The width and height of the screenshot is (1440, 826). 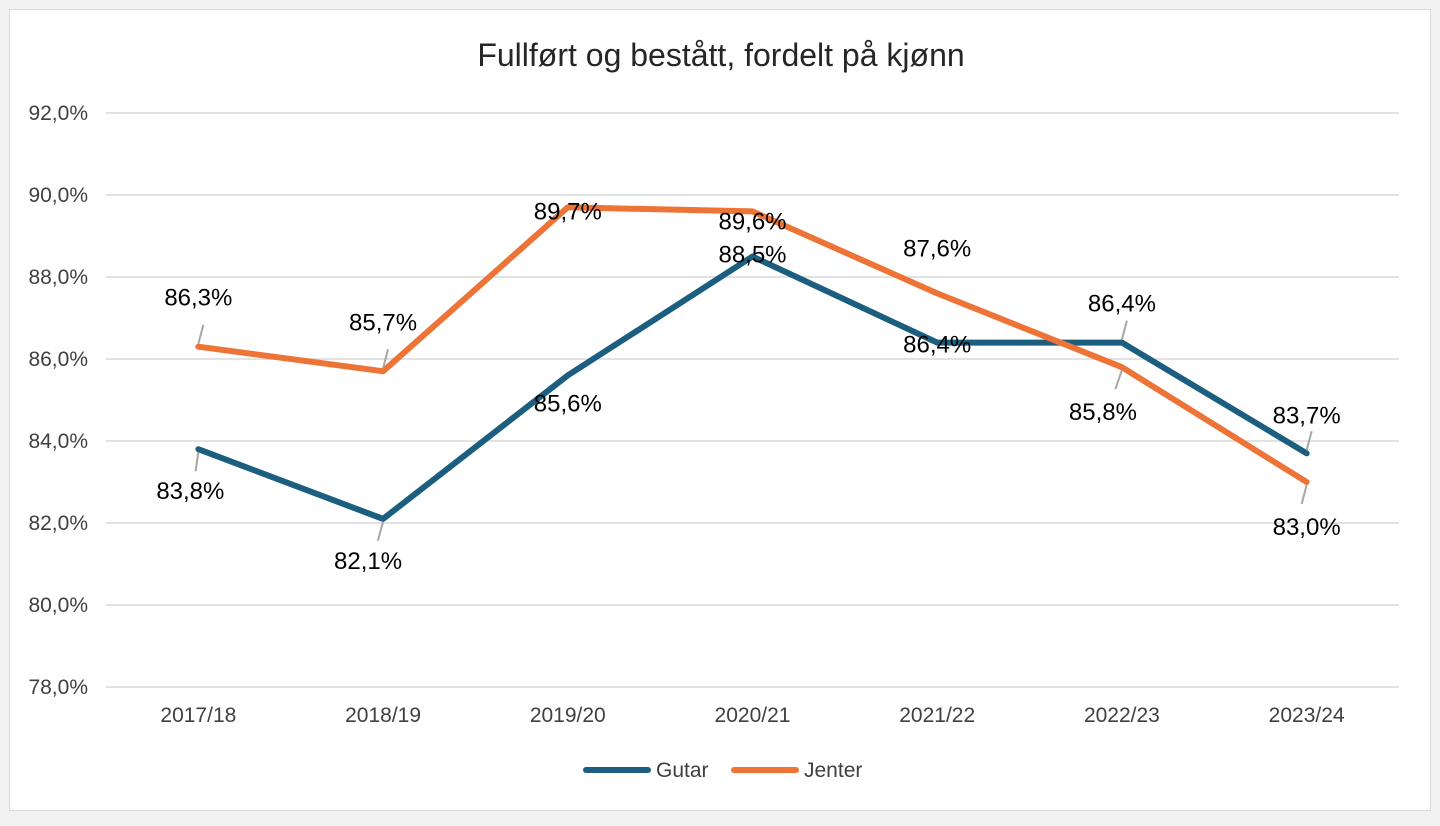 What do you see at coordinates (937, 715) in the screenshot?
I see `x-tick-label: 2021/22` at bounding box center [937, 715].